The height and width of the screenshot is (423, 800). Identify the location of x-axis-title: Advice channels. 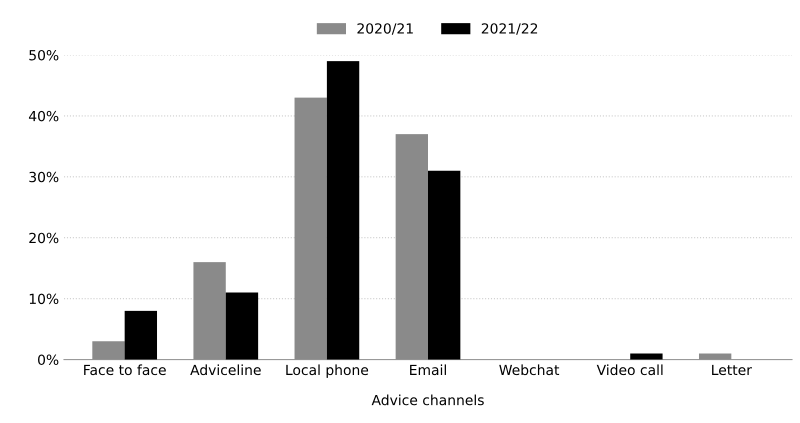
(428, 400).